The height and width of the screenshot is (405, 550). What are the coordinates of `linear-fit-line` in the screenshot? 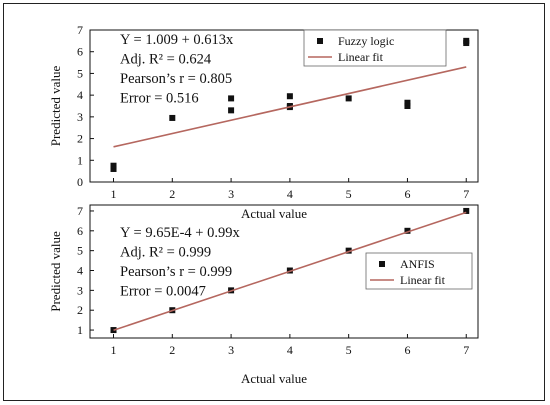 It's located at (290, 107).